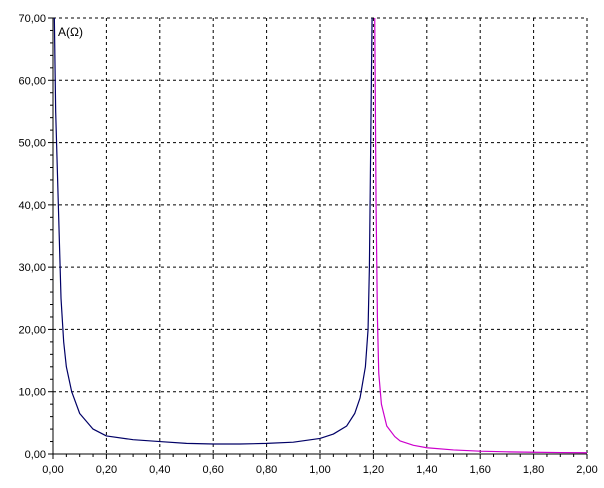  I want to click on y-axis-title: A(Ω), so click(70, 32).